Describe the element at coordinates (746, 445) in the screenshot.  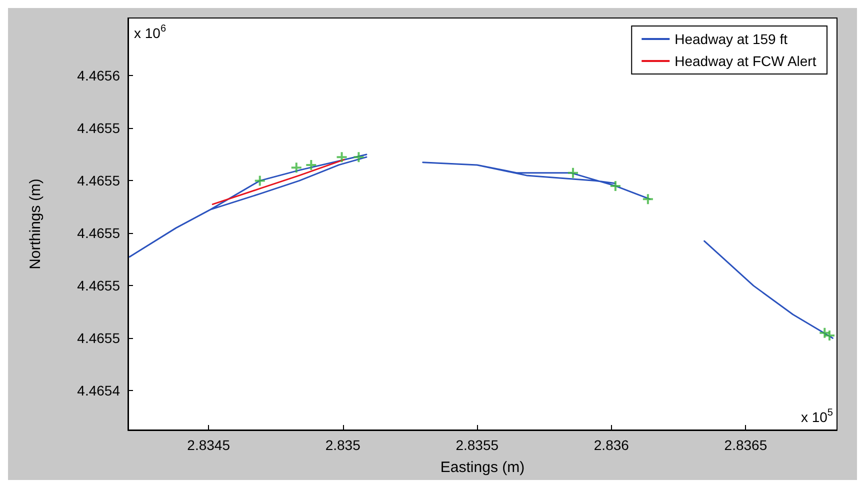
I see `x-tick-label: 2.8365` at that location.